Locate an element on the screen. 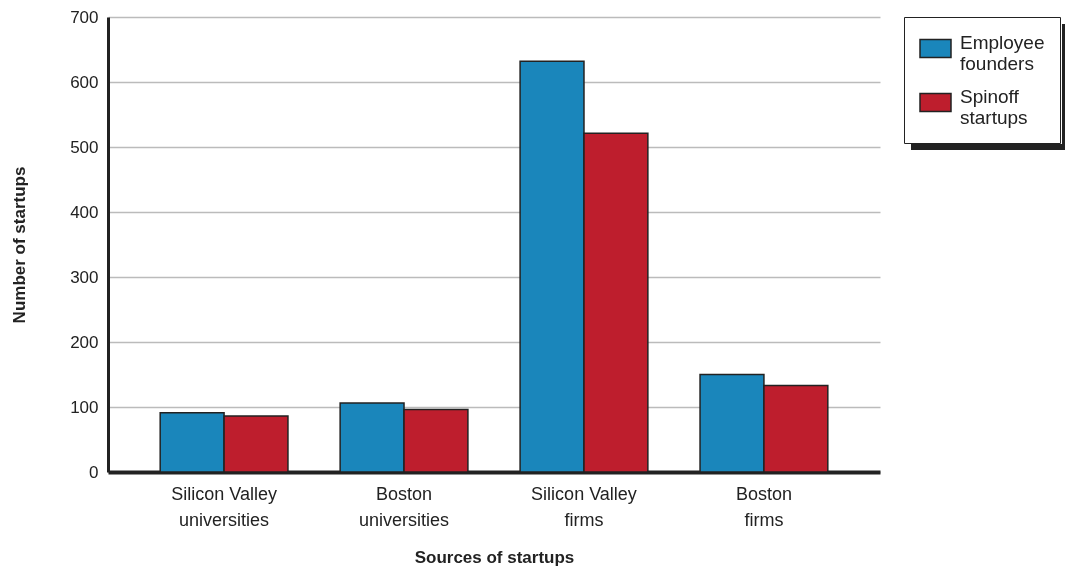 Image resolution: width=1065 pixels, height=569 pixels. legend-label: Spinoff startups is located at coordinates (994, 106).